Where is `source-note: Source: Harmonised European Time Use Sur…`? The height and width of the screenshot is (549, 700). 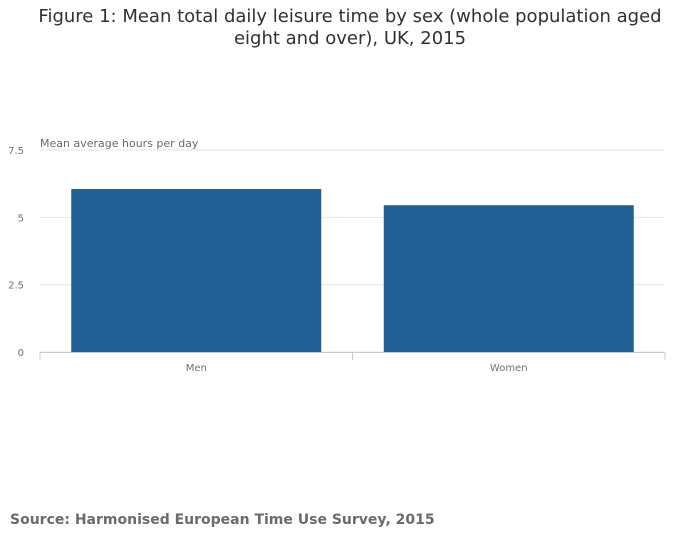 source-note: Source: Harmonised European Time Use Sur… is located at coordinates (222, 520).